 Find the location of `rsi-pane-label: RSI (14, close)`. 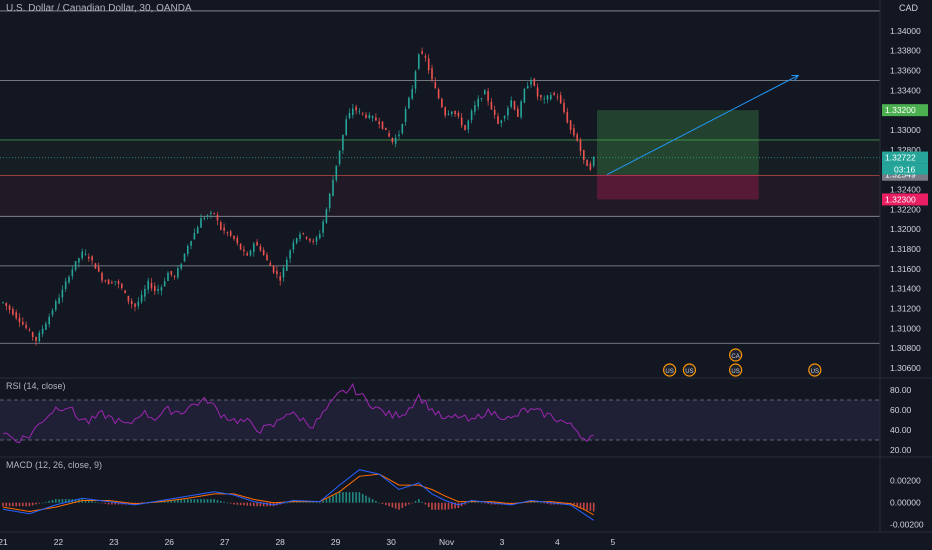

rsi-pane-label: RSI (14, close) is located at coordinates (36, 386).